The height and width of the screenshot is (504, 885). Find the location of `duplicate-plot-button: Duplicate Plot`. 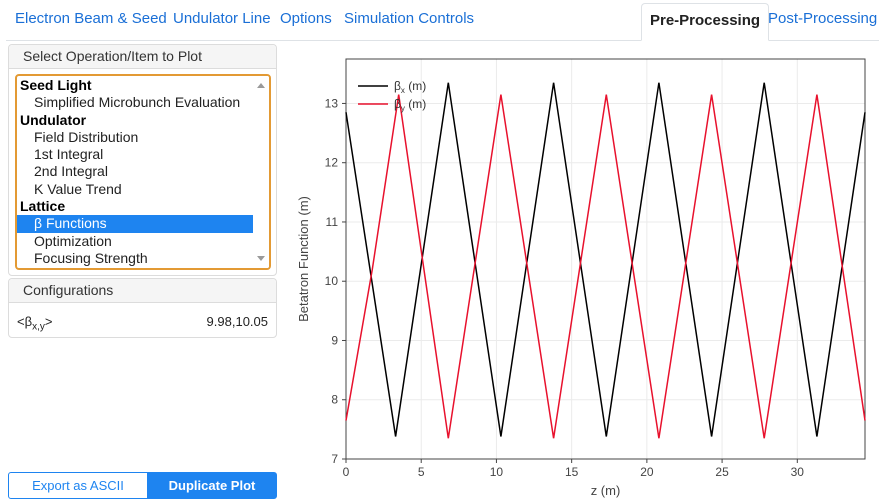

duplicate-plot-button: Duplicate Plot is located at coordinates (212, 485).